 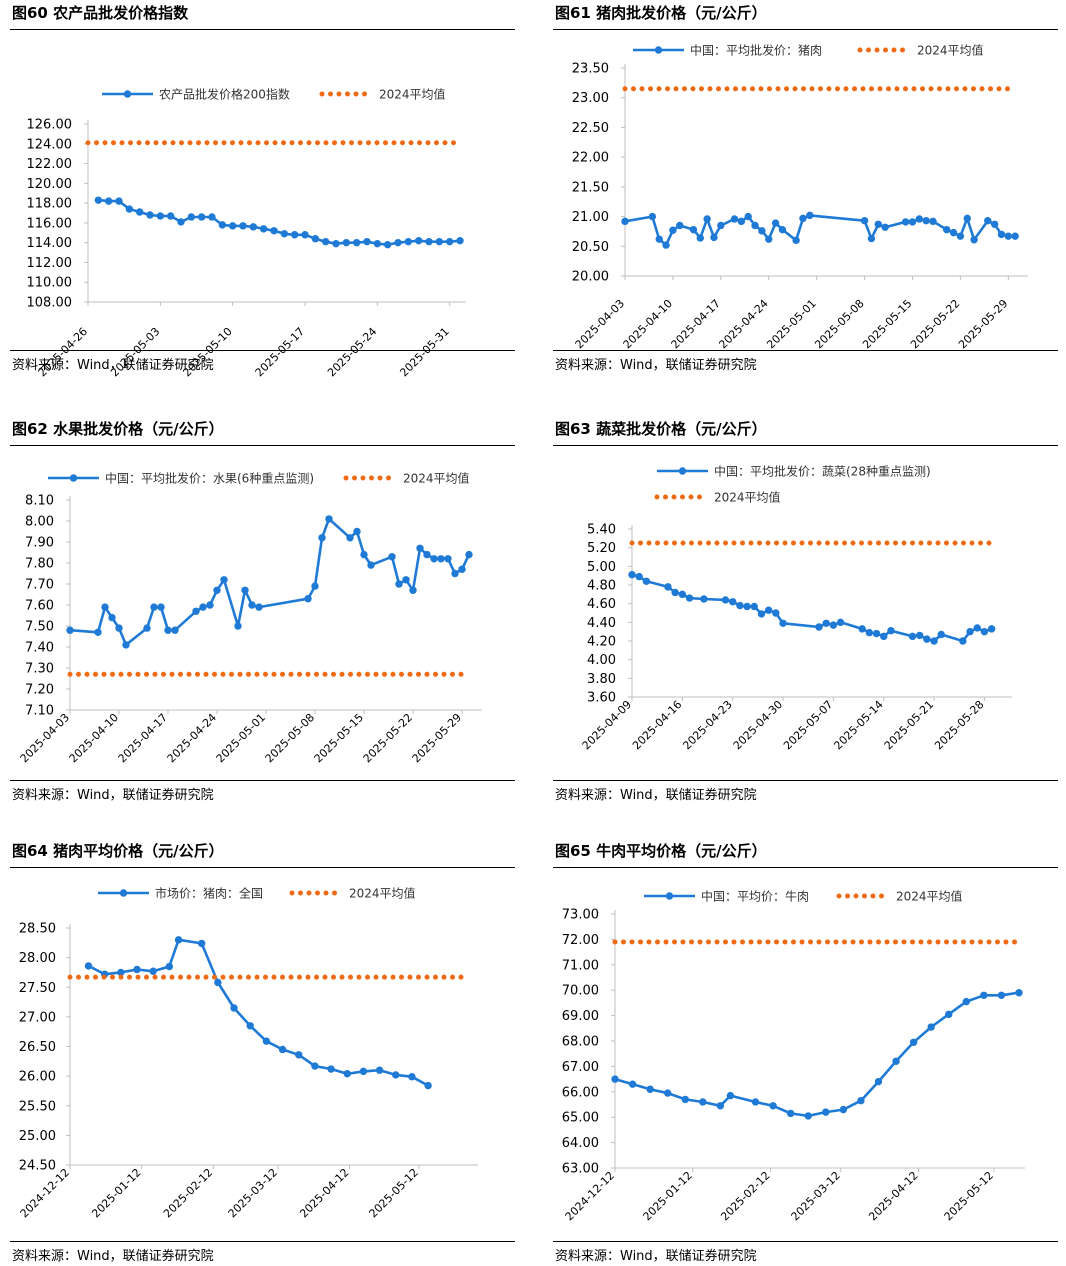 What do you see at coordinates (590, 69) in the screenshot?
I see `y-tick-label: 23.50` at bounding box center [590, 69].